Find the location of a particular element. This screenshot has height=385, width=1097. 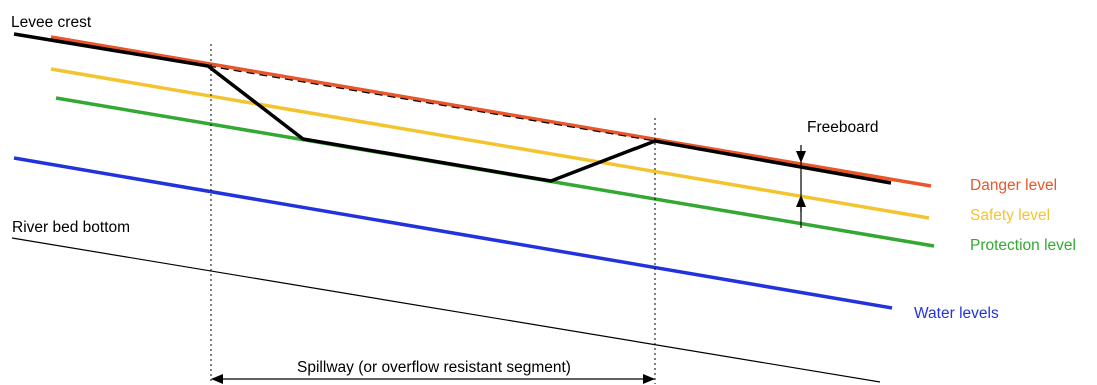

spillway-label: Spillway (or overflow resistant segment) is located at coordinates (434, 367).